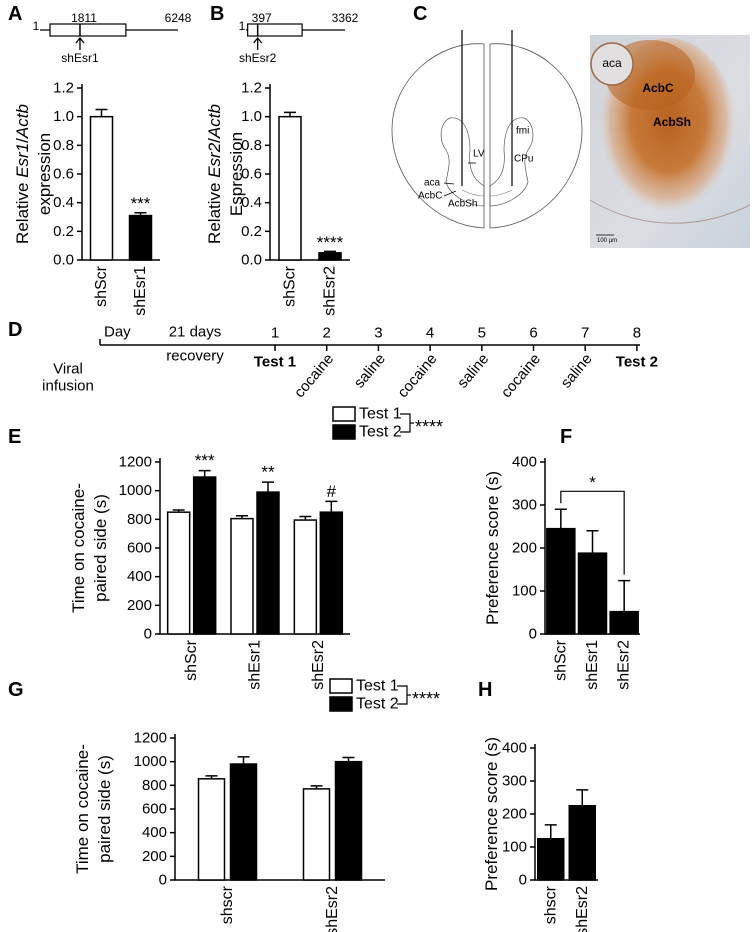  What do you see at coordinates (214, 174) in the screenshot?
I see `y-axis-label: Relative Esr2/Actb` at bounding box center [214, 174].